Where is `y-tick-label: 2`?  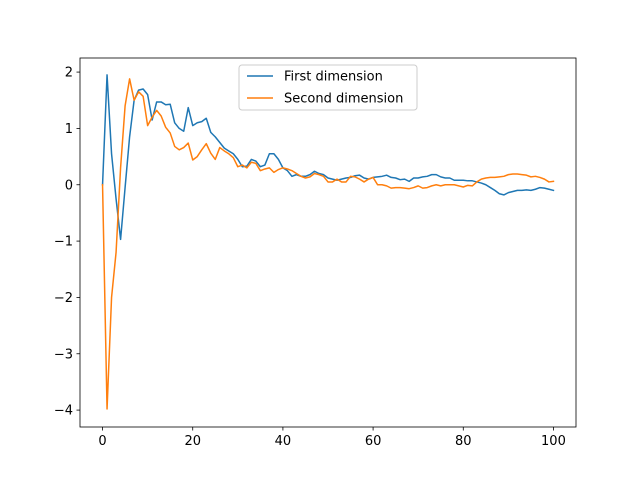 y-tick-label: 2 is located at coordinates (69, 73).